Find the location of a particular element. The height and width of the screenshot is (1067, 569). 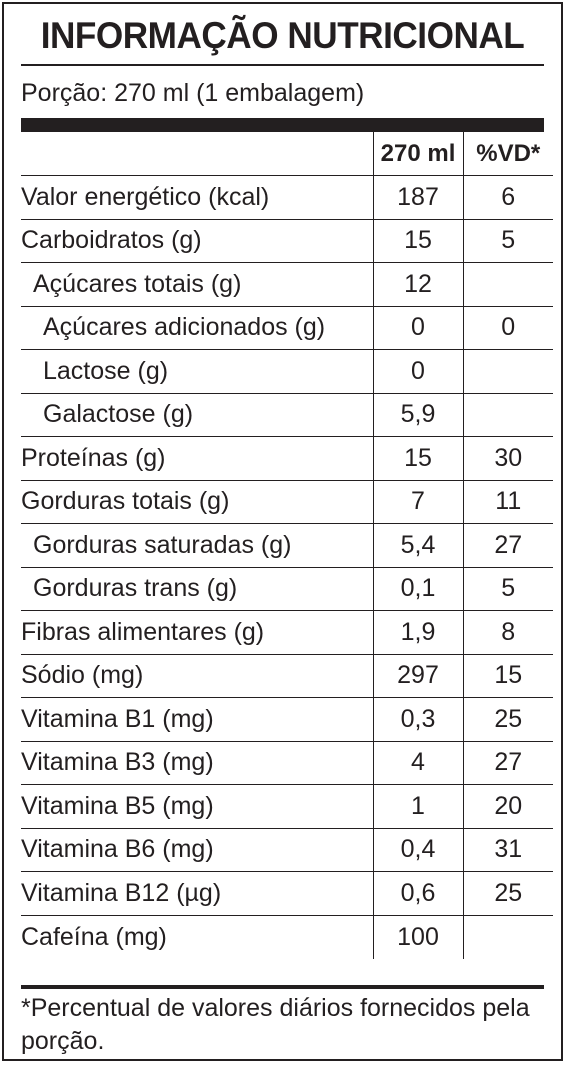

table-row: Vitamina B12 (µg) 0,6 25 is located at coordinates (287, 893).